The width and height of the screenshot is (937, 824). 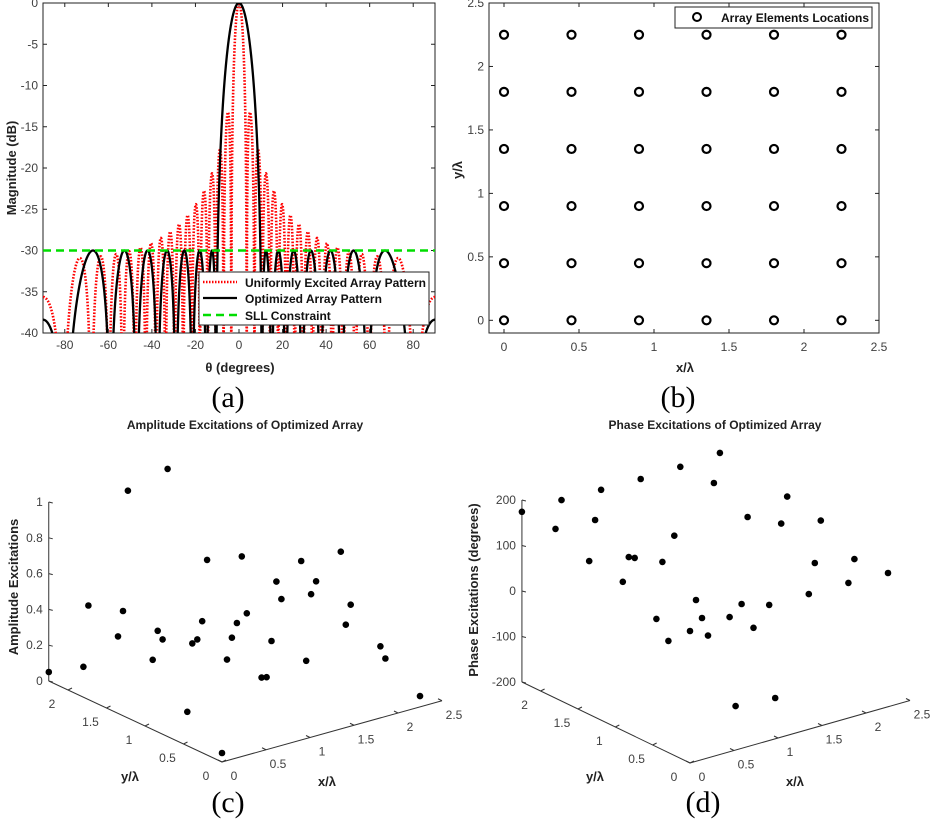 What do you see at coordinates (130, 776) in the screenshot?
I see `panel-c-ylabel: y/λ` at bounding box center [130, 776].